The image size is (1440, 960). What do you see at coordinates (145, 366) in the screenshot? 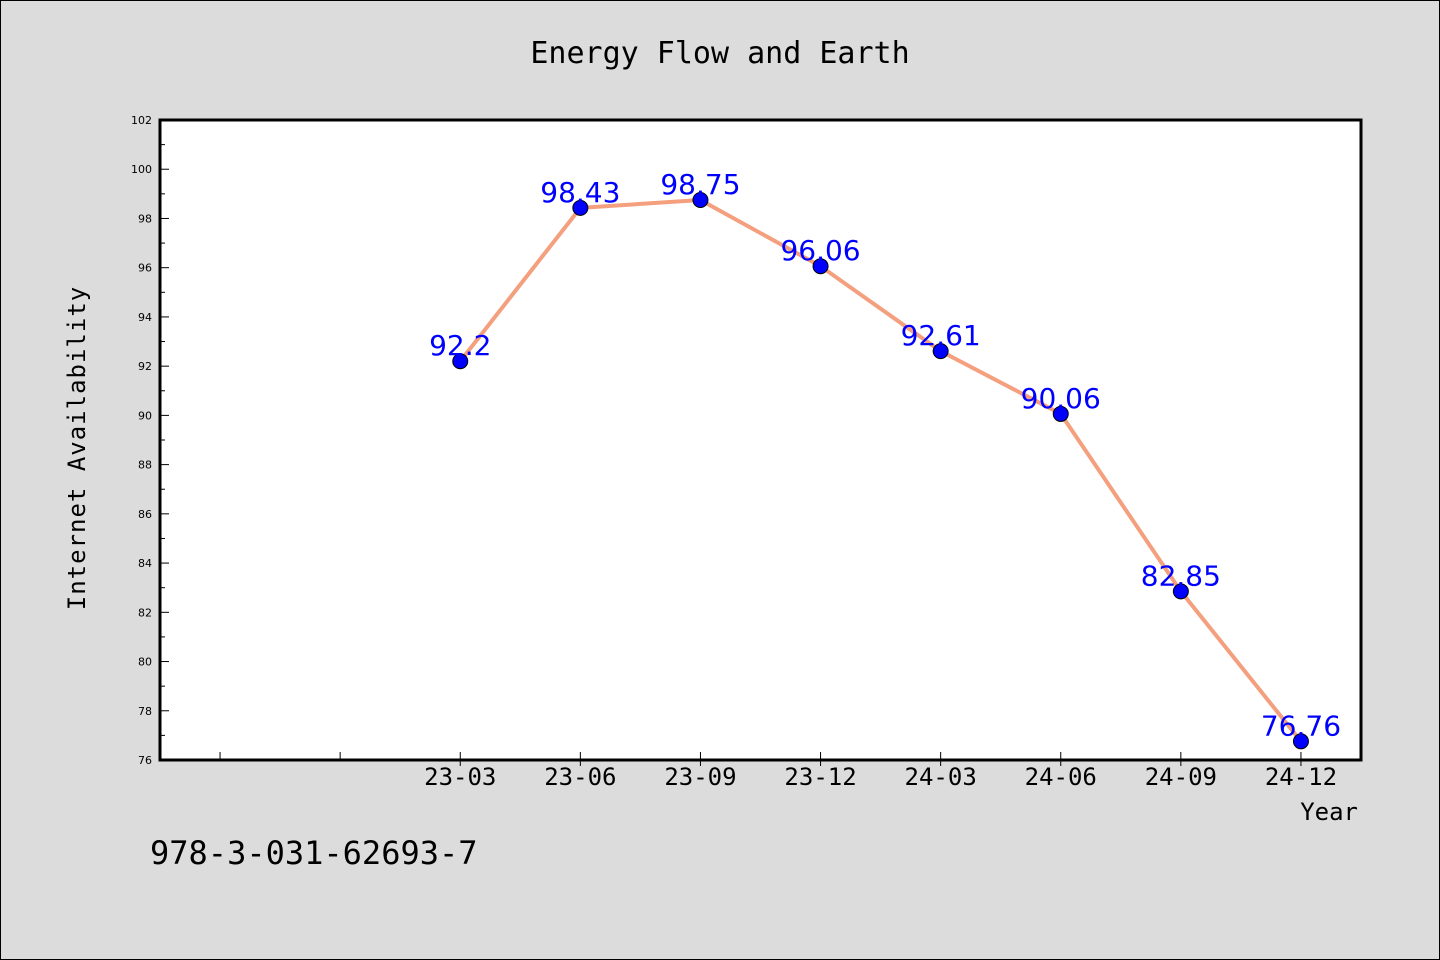
I see `y-tick-label: 92` at bounding box center [145, 366].